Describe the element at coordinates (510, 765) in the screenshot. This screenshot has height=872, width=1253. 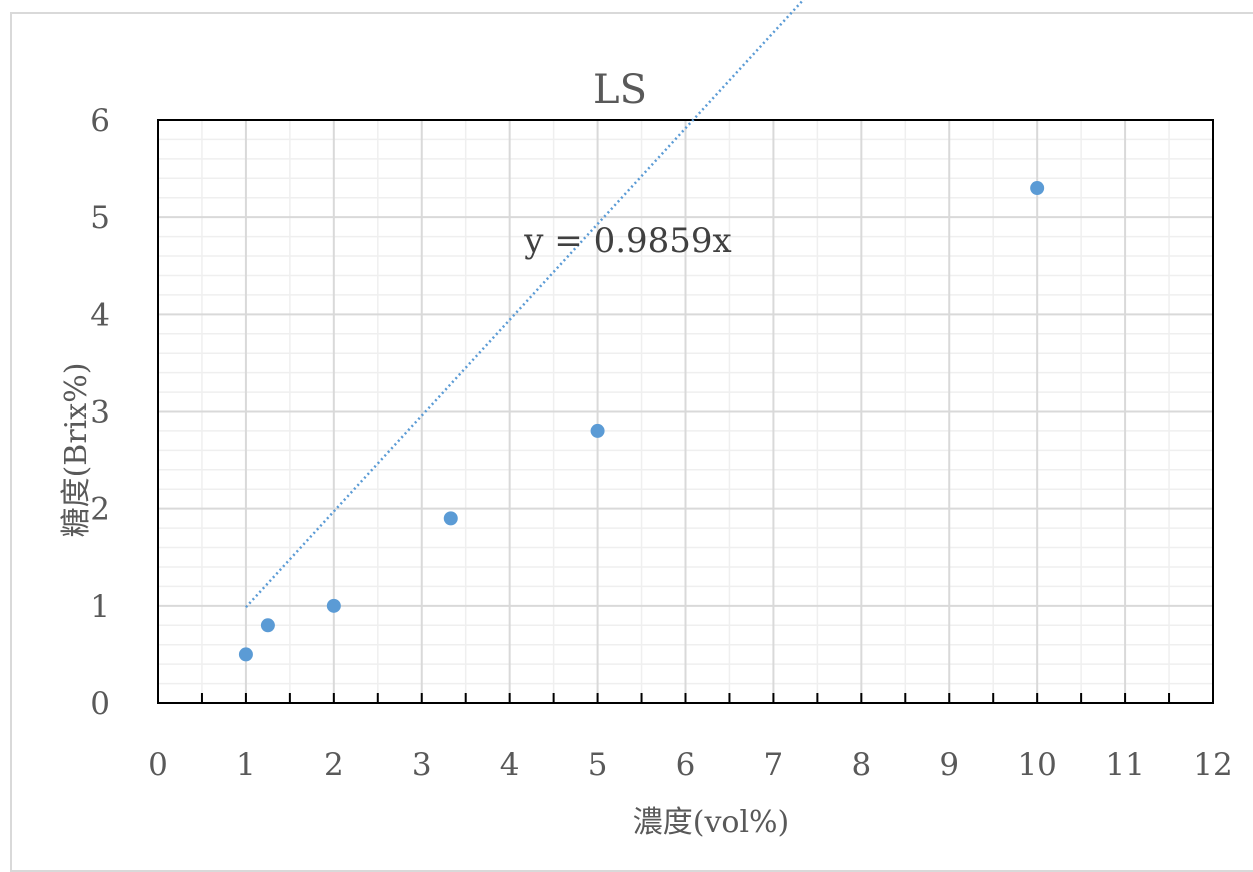
I see `x-tick-label: 4` at that location.